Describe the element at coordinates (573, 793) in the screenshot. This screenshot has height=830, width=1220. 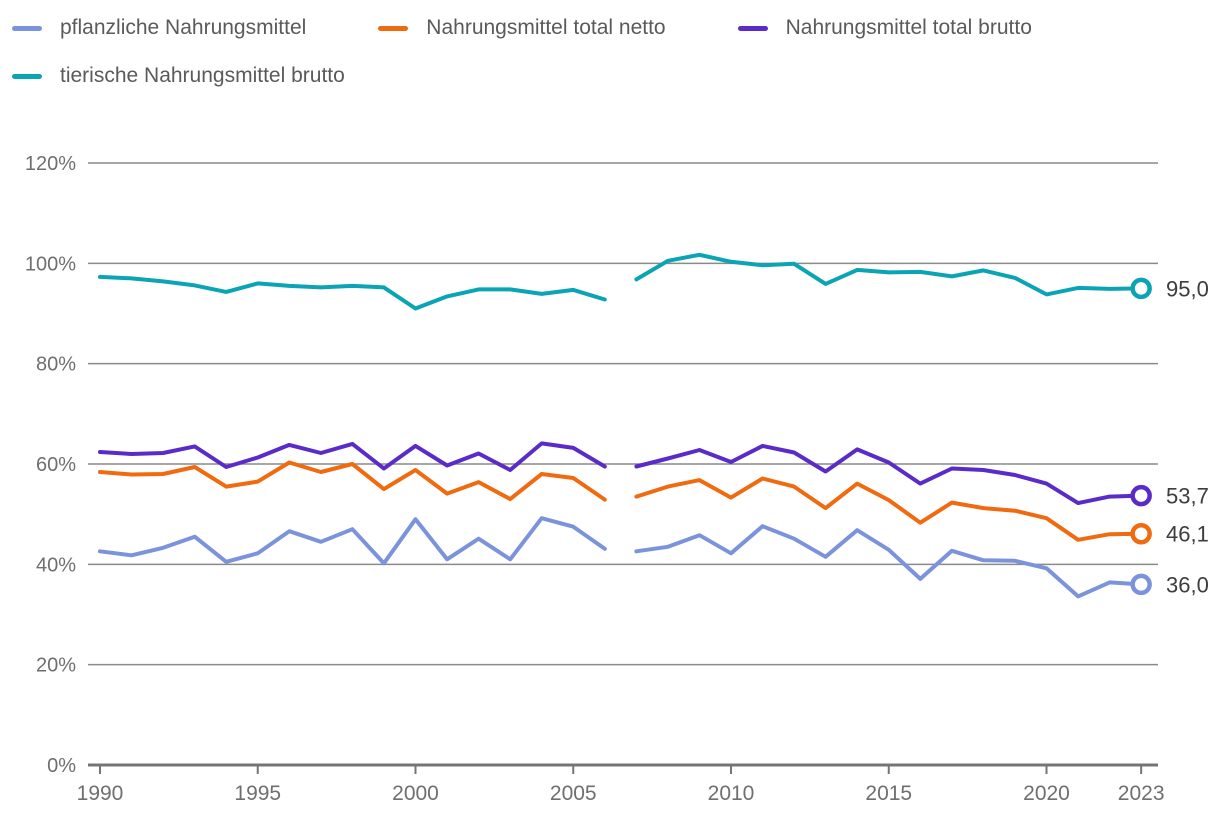
I see `x-tick-label: 2005` at that location.